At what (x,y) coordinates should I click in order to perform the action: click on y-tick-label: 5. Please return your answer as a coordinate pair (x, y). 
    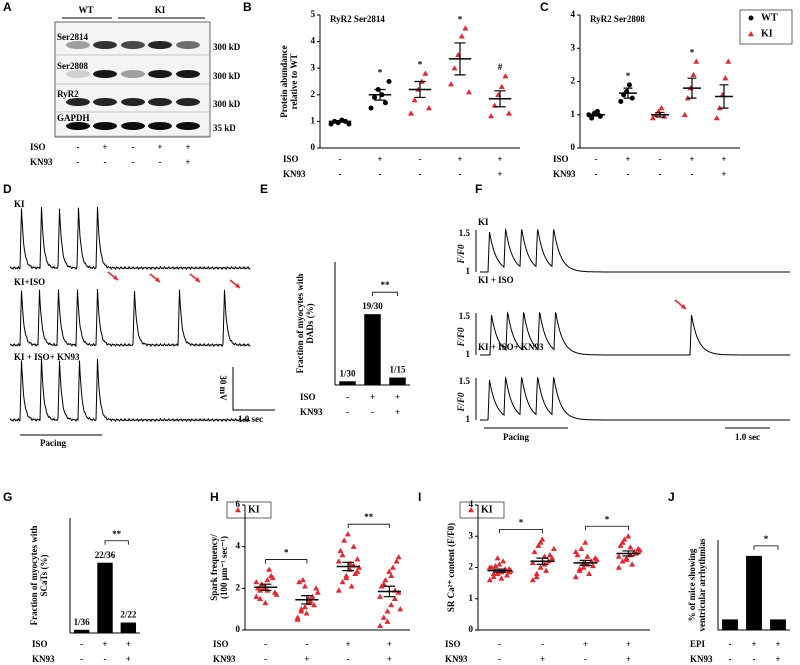
    Looking at the image, I should click on (313, 14).